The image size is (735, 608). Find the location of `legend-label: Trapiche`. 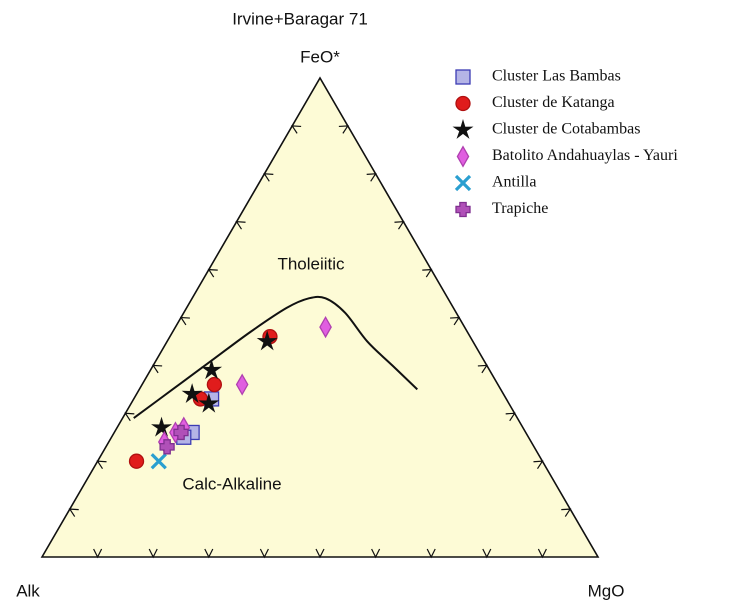

legend-label: Trapiche is located at coordinates (520, 208).